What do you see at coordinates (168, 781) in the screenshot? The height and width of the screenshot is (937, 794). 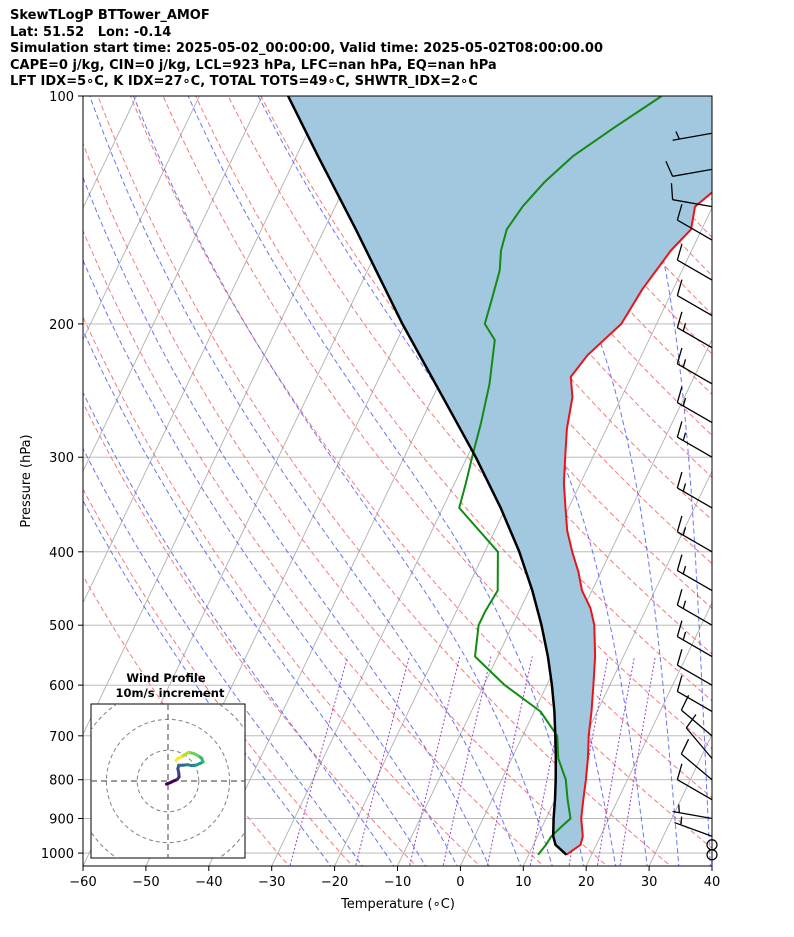 I see `hodograph` at bounding box center [168, 781].